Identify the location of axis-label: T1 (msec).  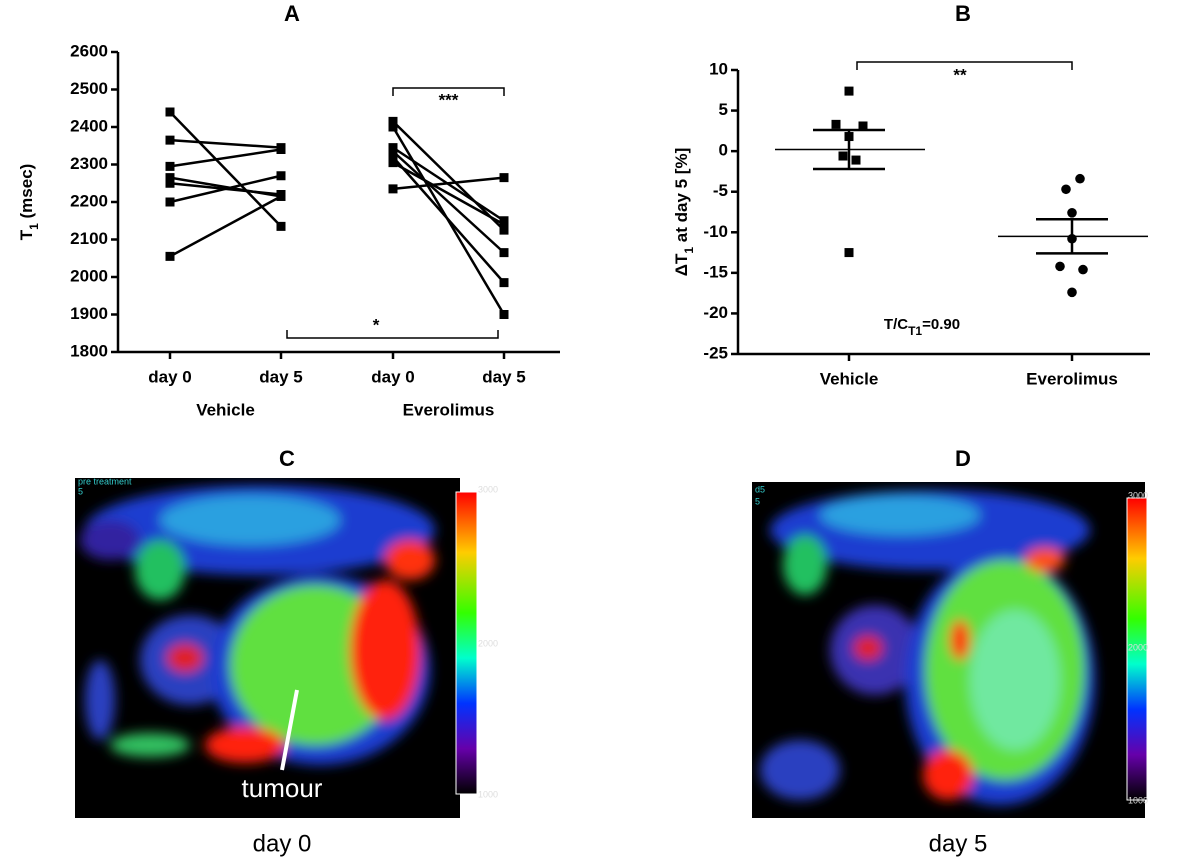
(29, 202).